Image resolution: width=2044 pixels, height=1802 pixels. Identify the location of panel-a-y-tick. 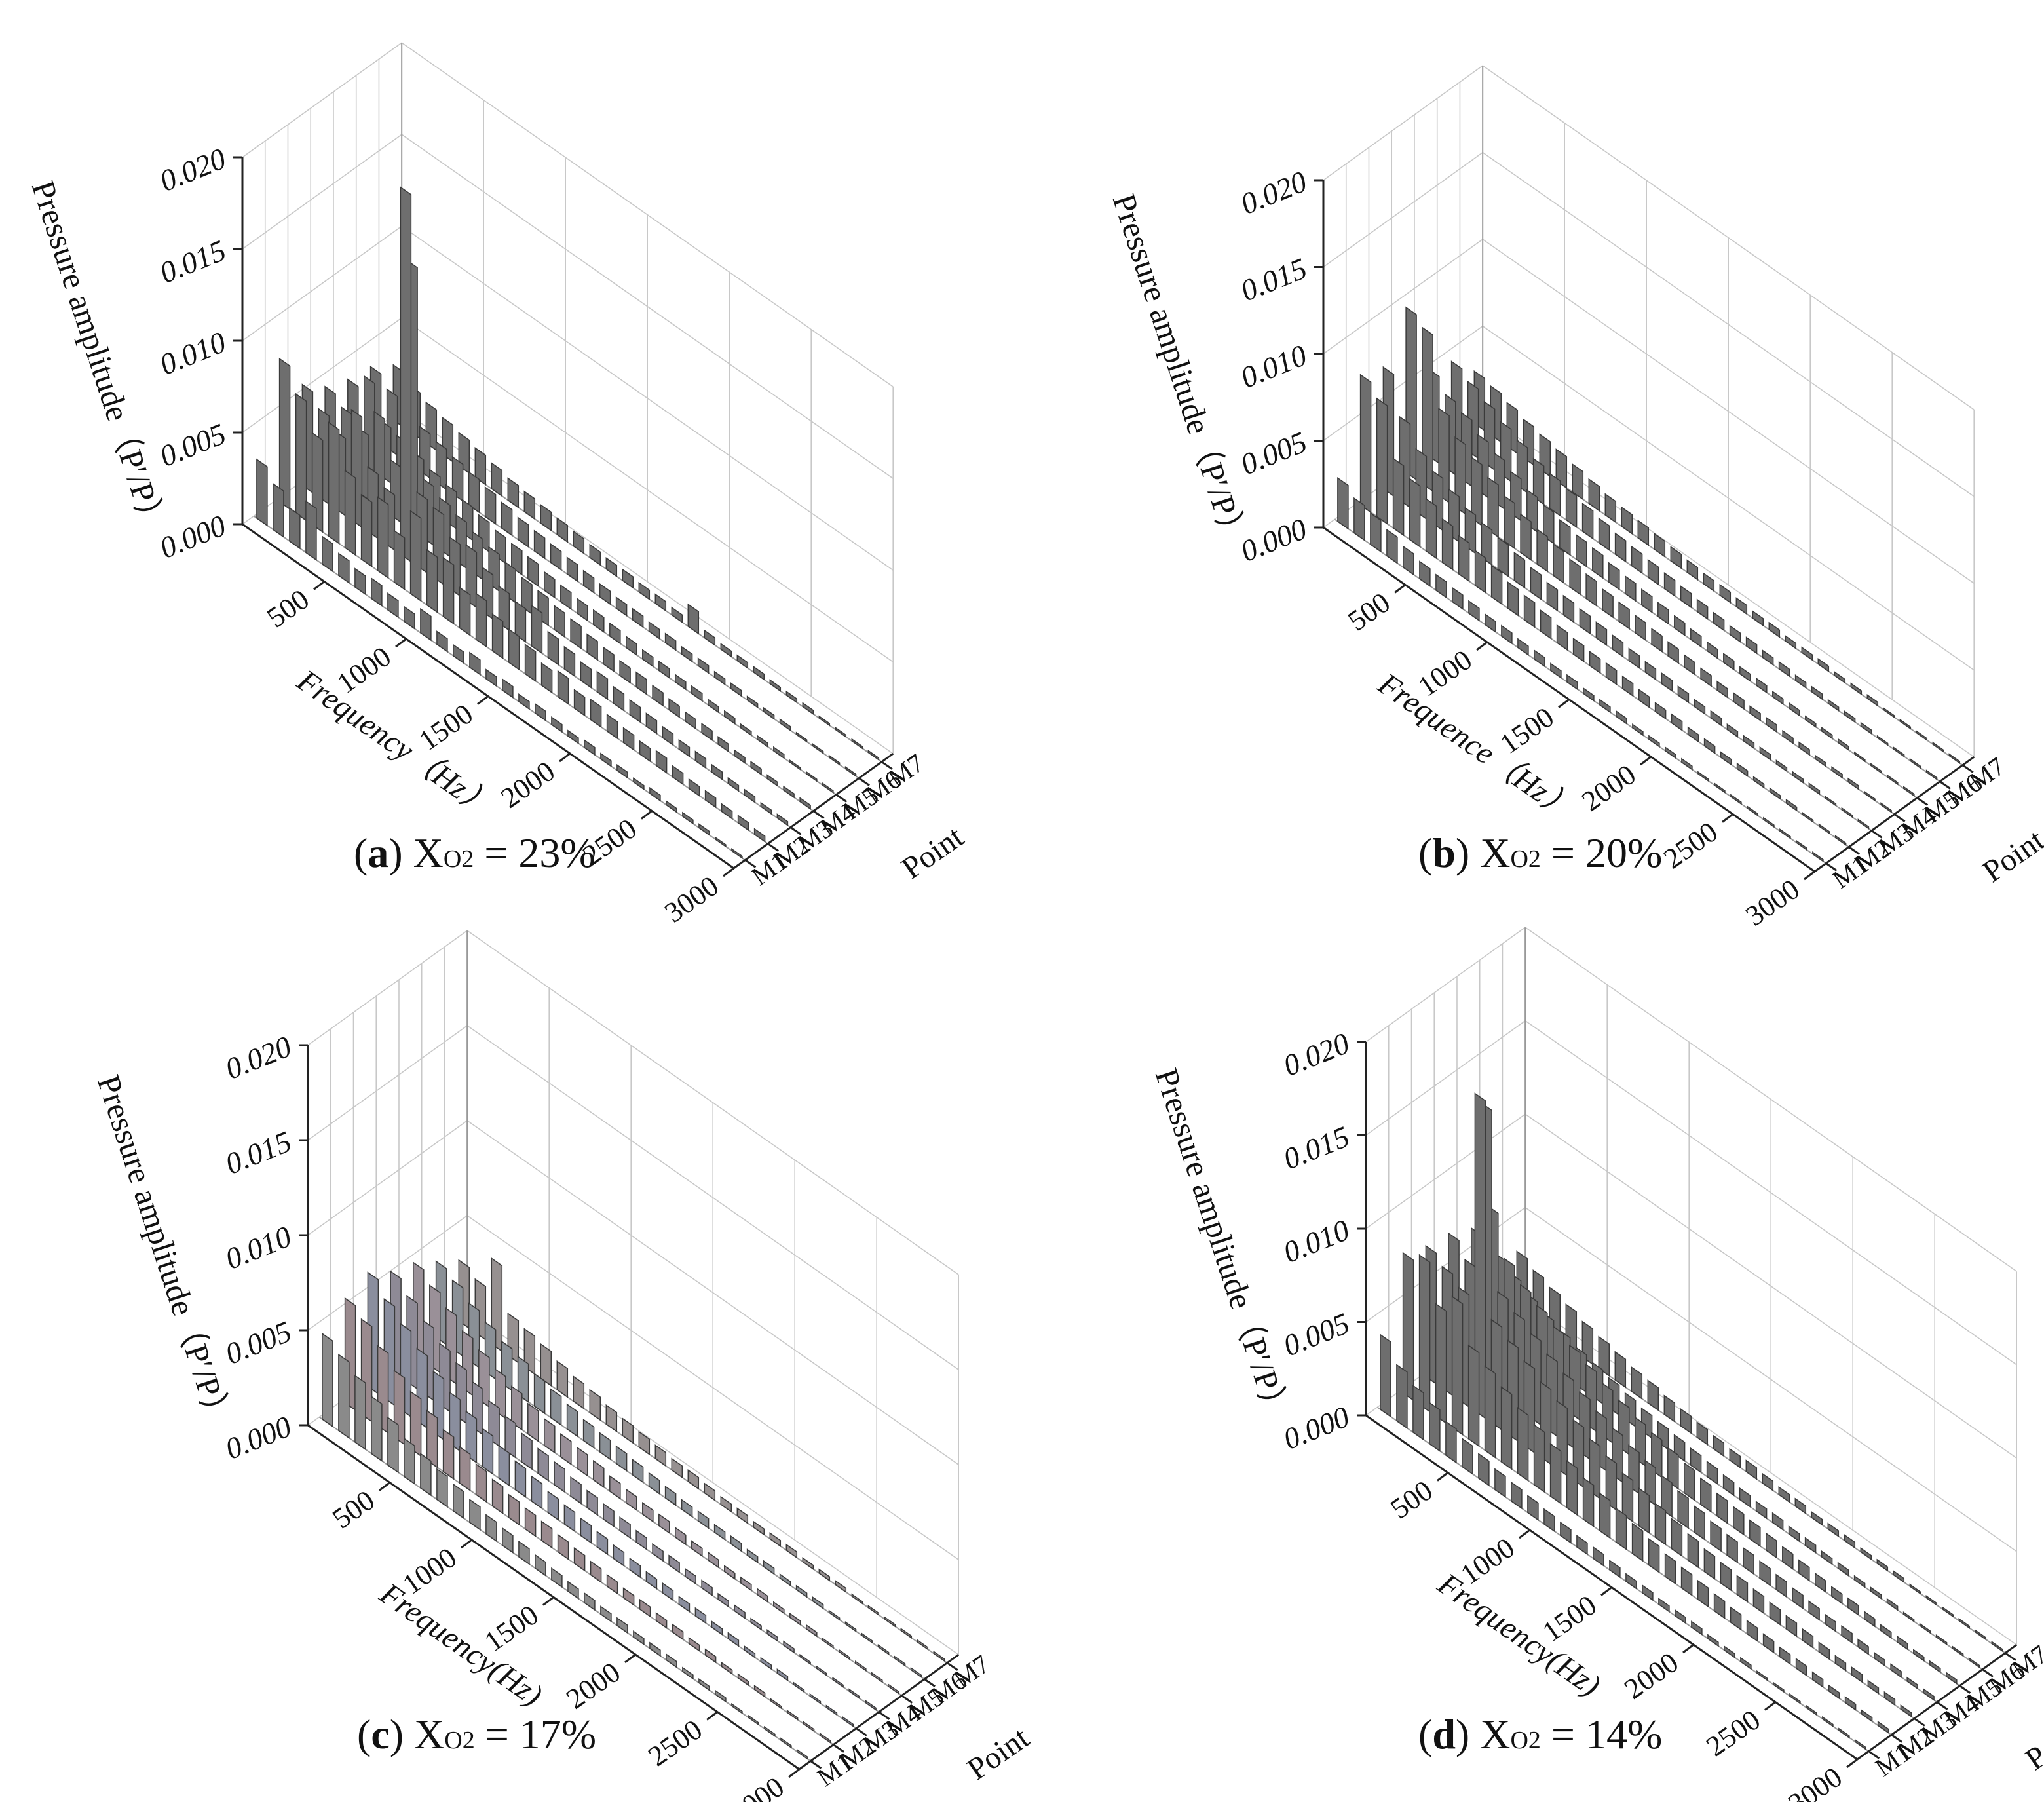
(750, 863).